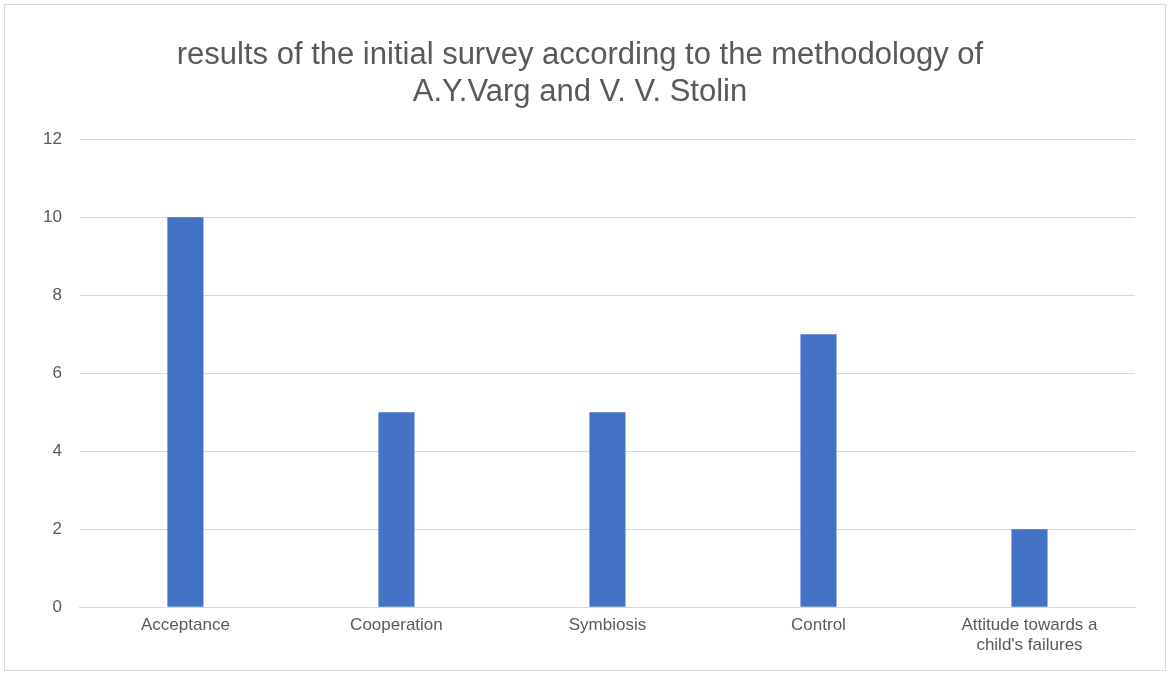 Image resolution: width=1170 pixels, height=675 pixels. Describe the element at coordinates (52, 139) in the screenshot. I see `y-tick-label: 12` at that location.